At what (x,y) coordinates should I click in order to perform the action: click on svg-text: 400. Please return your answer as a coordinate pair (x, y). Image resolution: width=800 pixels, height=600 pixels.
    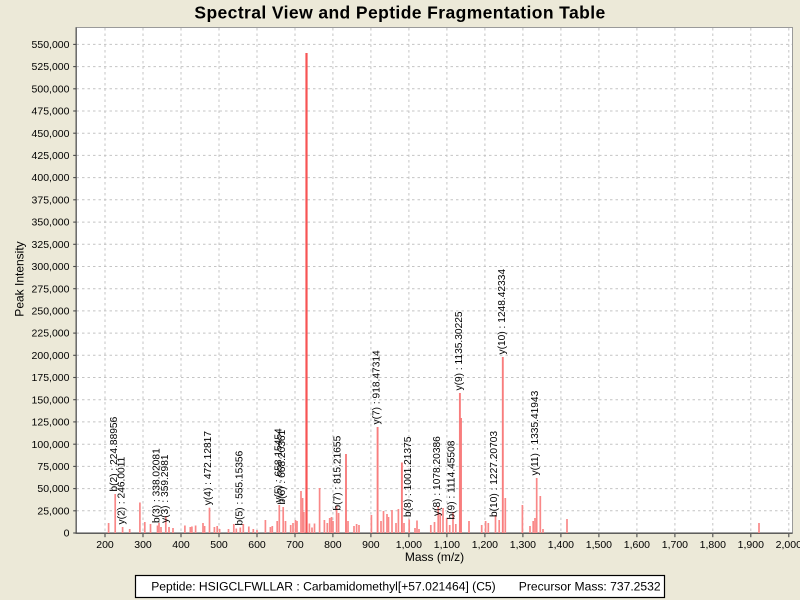
    Looking at the image, I should click on (181, 545).